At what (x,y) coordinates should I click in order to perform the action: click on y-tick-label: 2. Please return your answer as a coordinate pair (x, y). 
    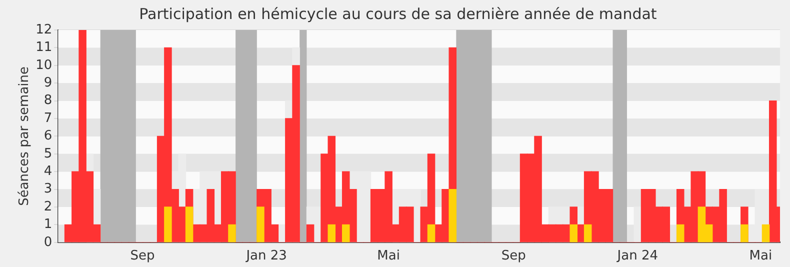
    Looking at the image, I should click on (48, 206).